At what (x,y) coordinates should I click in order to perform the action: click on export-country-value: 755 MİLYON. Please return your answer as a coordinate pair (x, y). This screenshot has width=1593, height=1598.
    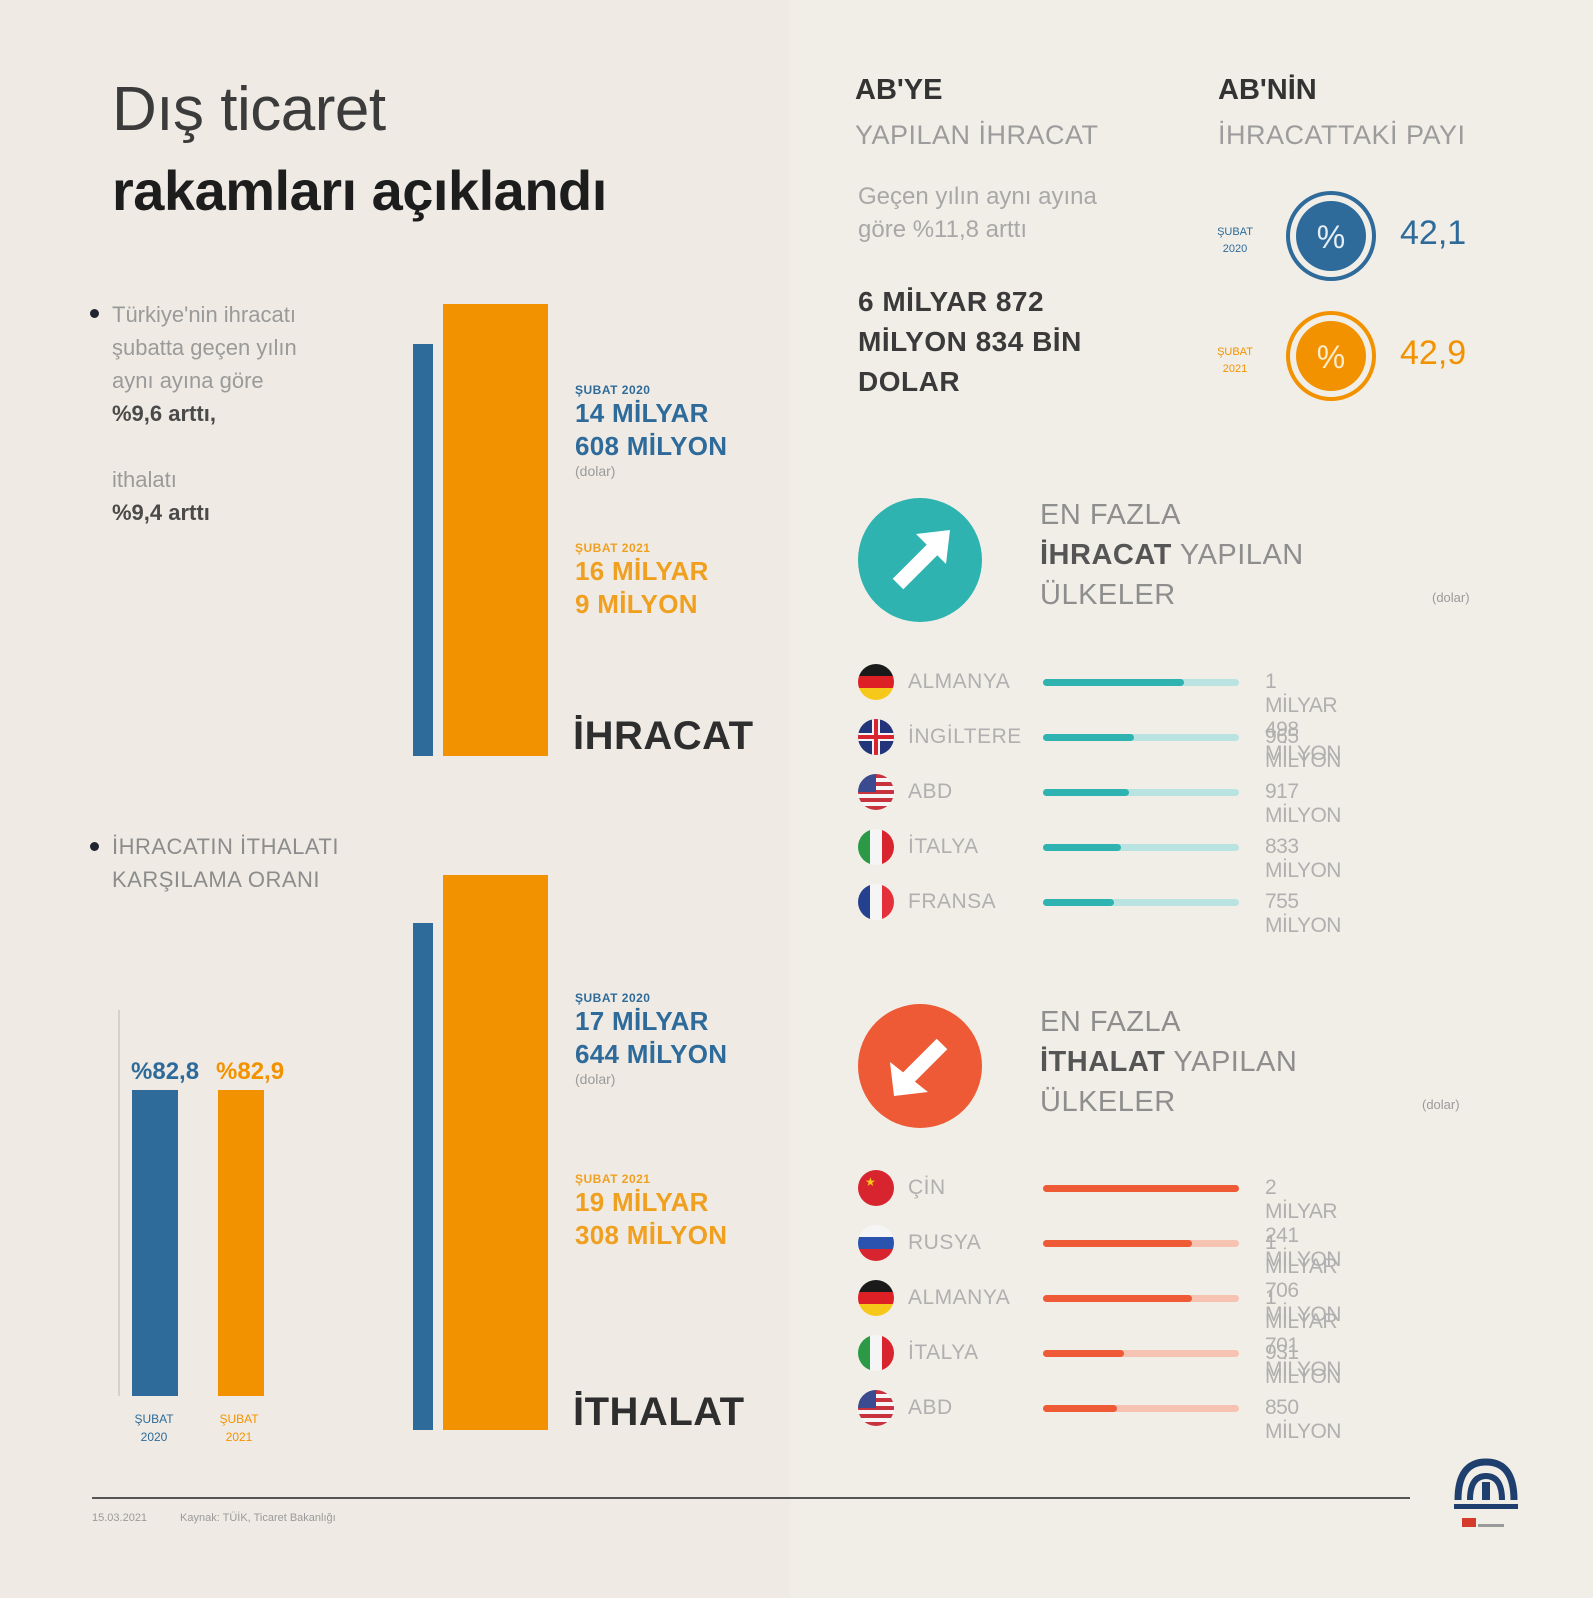
    Looking at the image, I should click on (1303, 913).